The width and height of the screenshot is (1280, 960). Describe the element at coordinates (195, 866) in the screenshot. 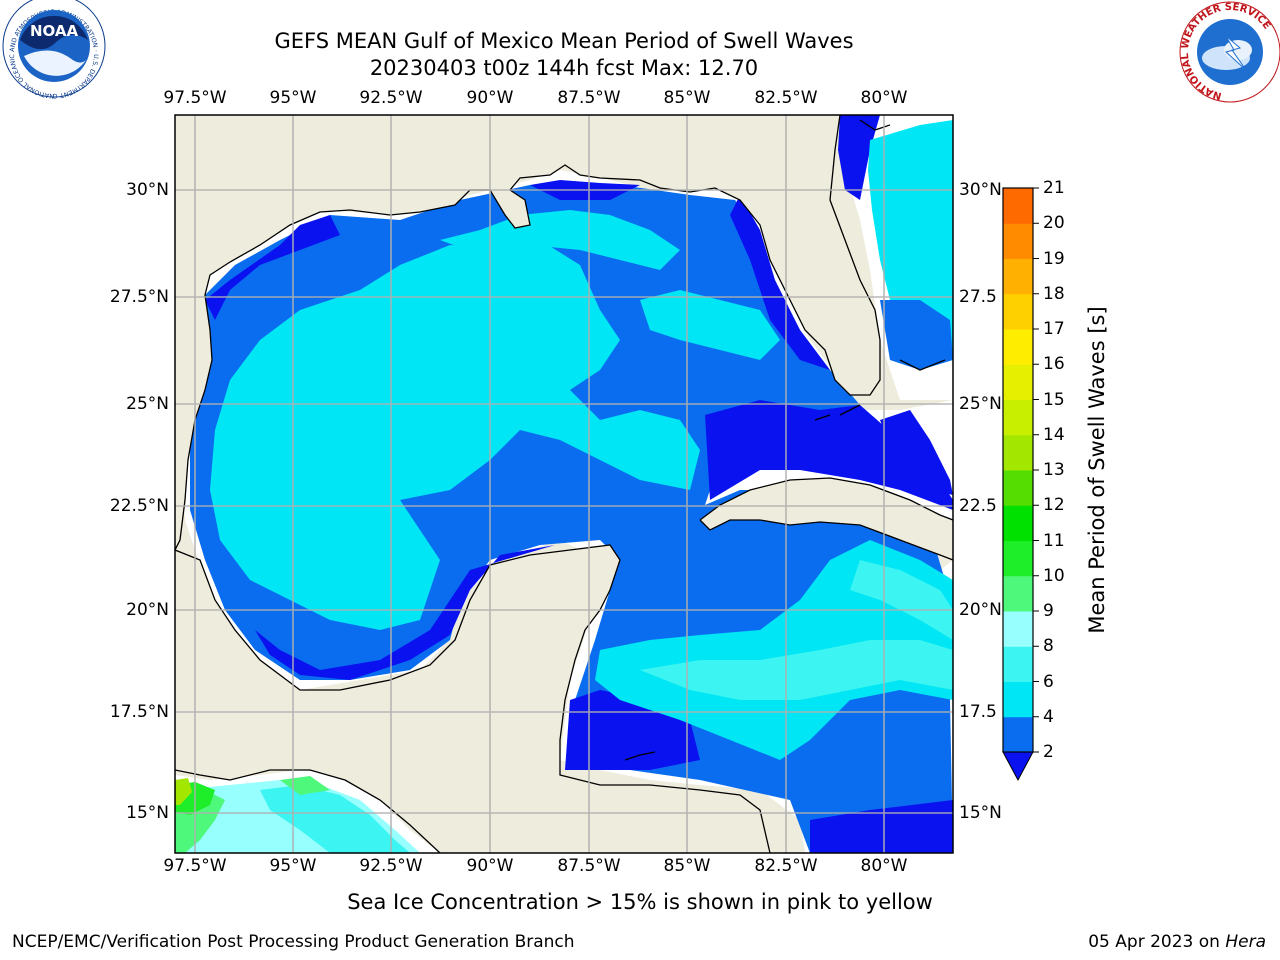

I see `lon-label-bottom: 97.5°W` at that location.